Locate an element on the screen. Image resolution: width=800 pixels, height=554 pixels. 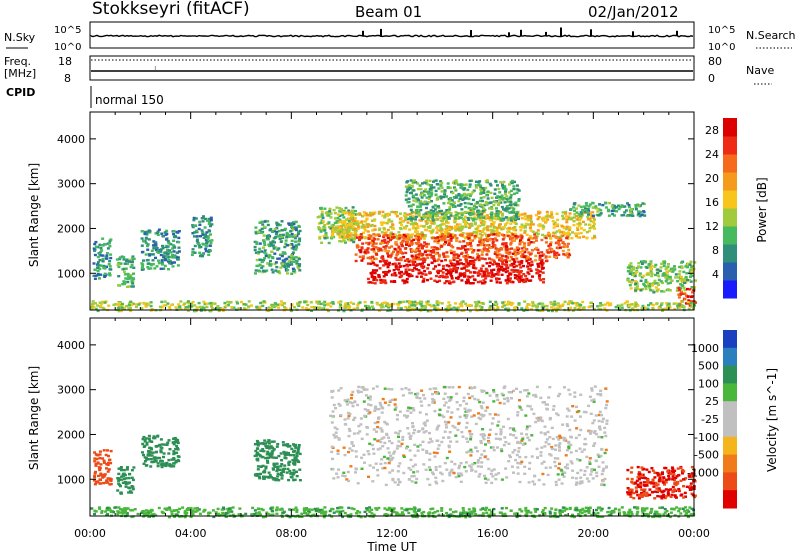
y-tick-label: 2000 is located at coordinates (71, 228).